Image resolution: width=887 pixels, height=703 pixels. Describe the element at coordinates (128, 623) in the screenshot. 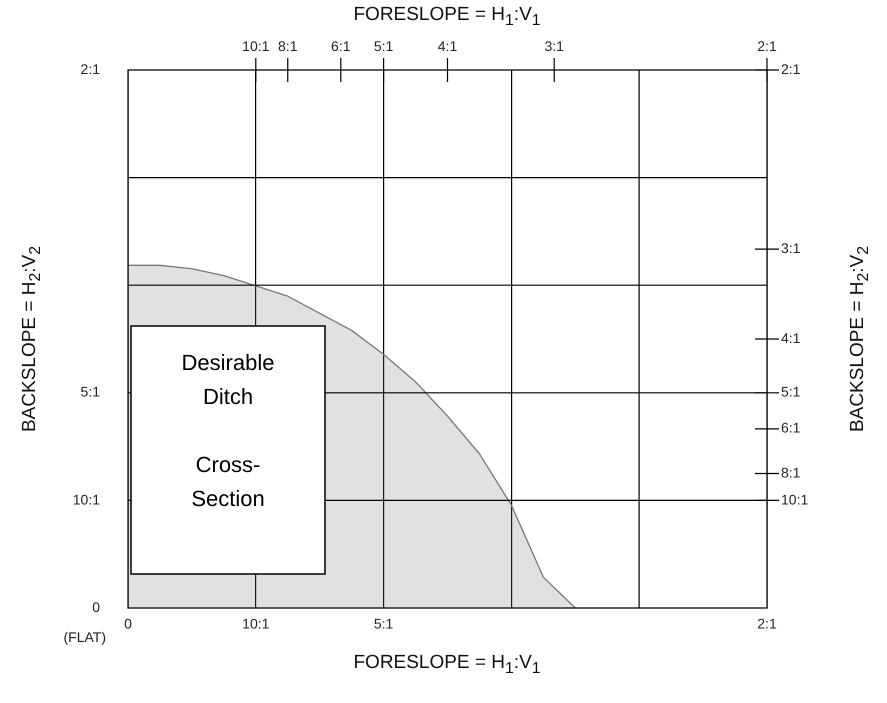

I see `x-tick-label: 0` at that location.